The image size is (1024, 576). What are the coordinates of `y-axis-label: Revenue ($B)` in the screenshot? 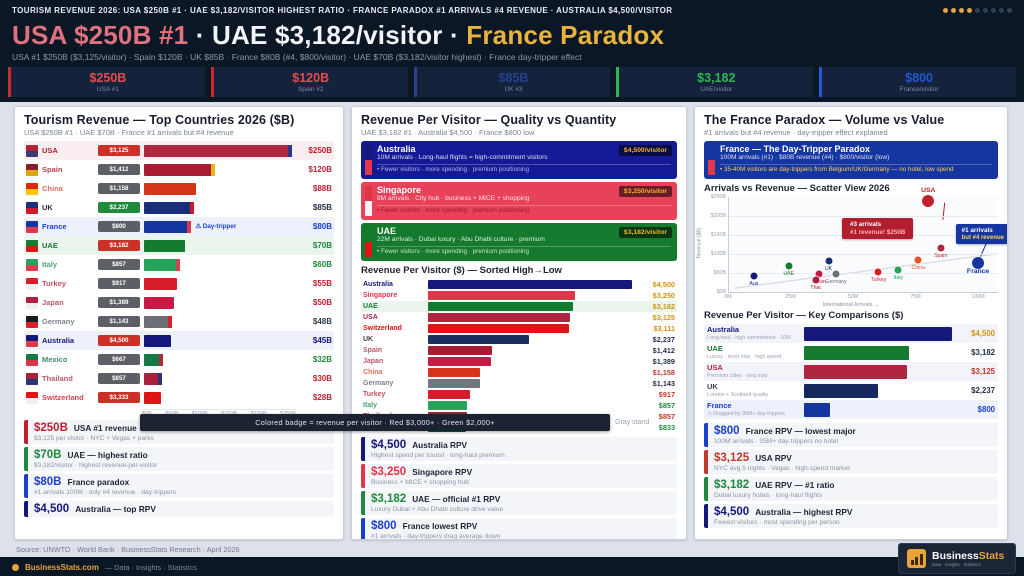 It's located at (699, 243).